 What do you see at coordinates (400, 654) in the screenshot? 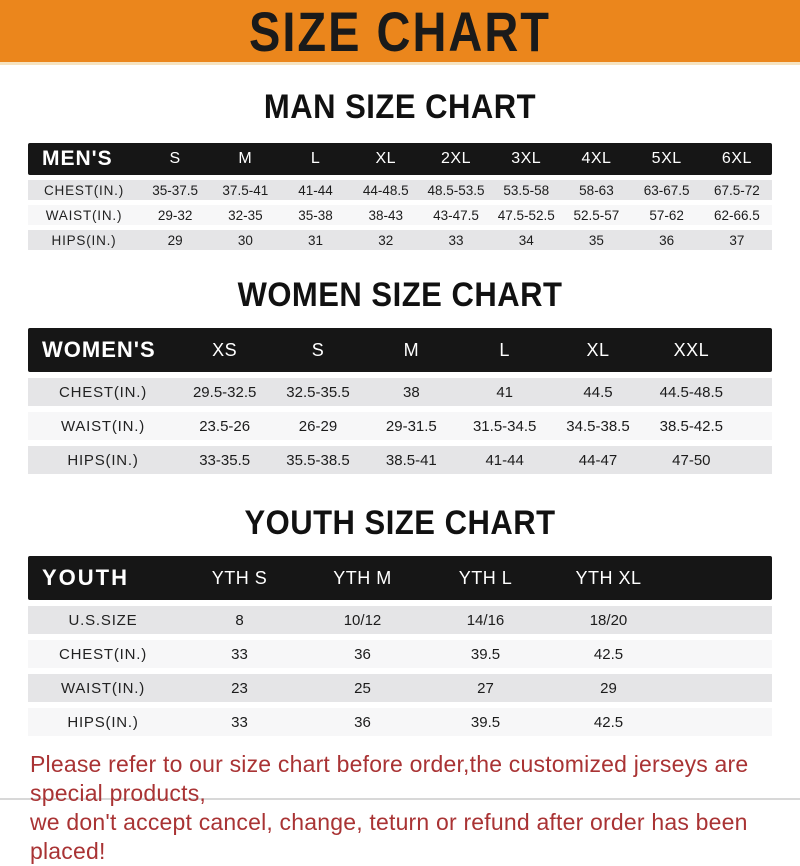
I see `table-row-chest: CHEST(IN.) 33 36 39.5 42.5` at bounding box center [400, 654].